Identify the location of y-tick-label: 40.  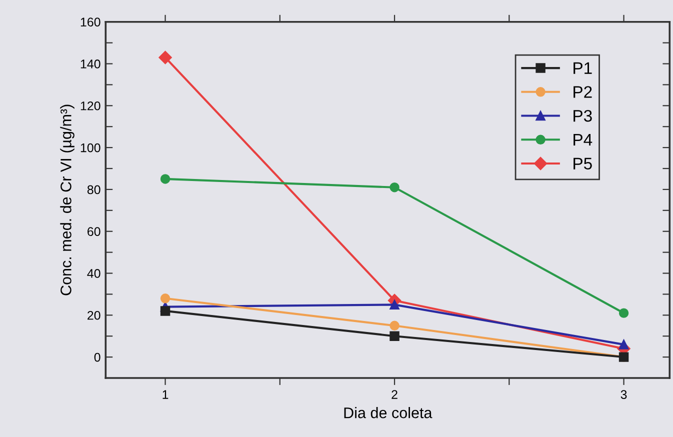
(93, 273).